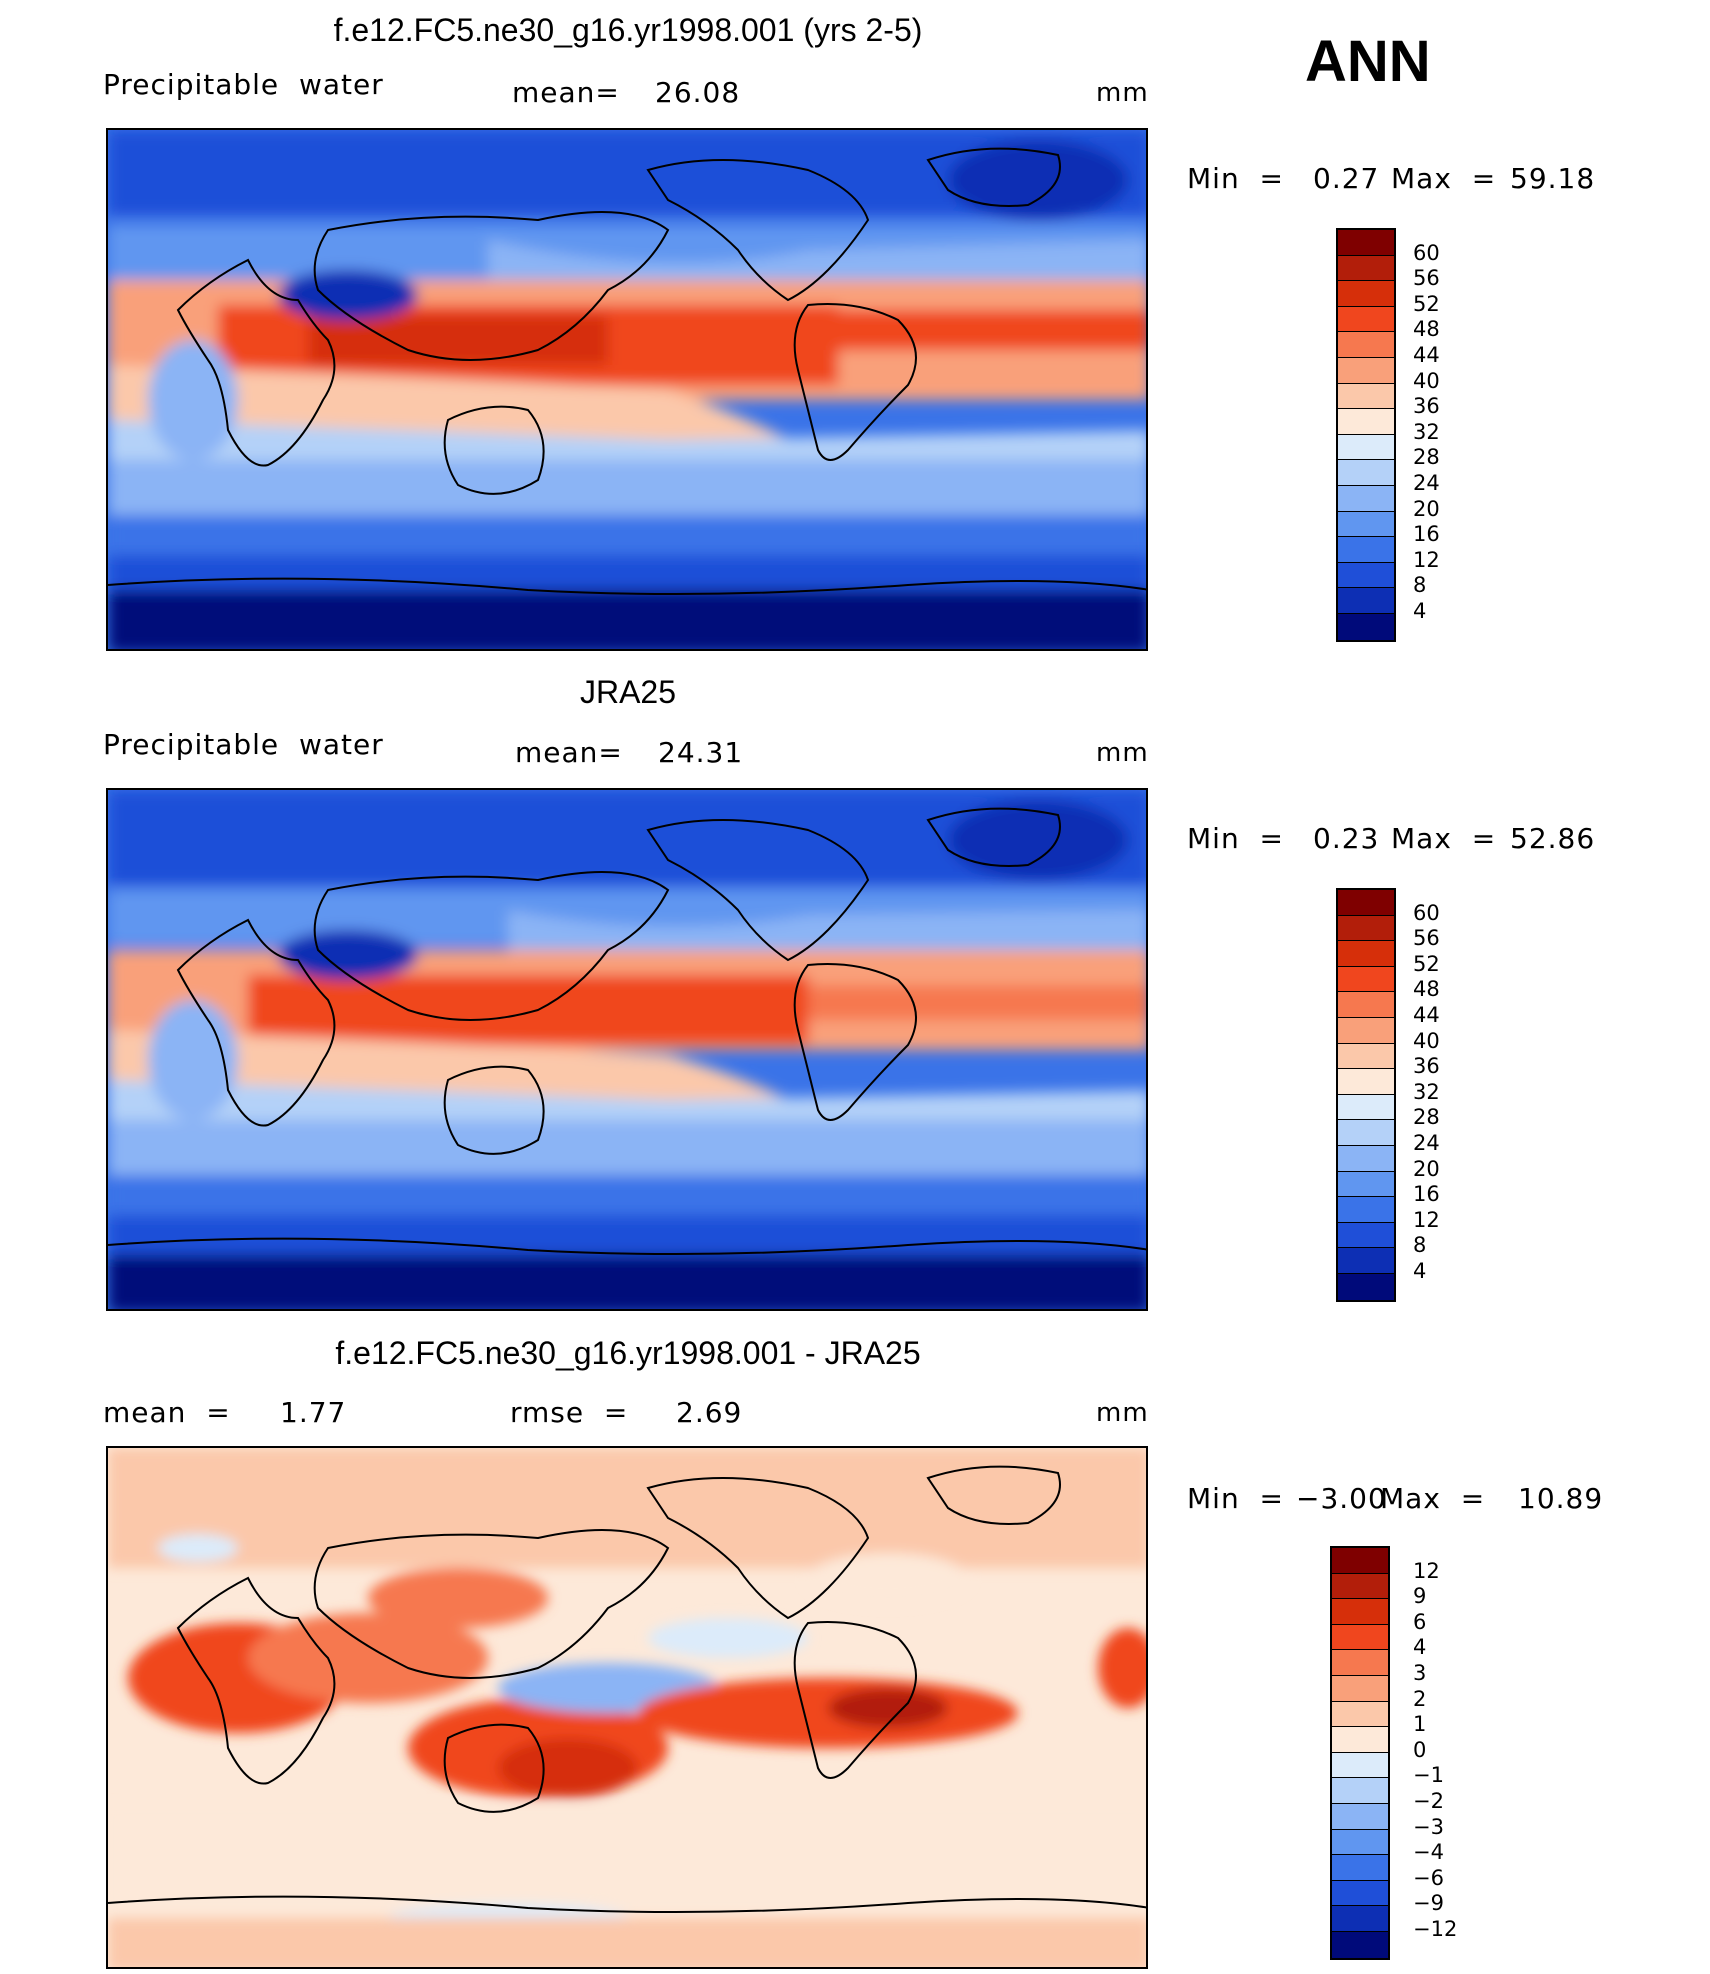 This screenshot has height=1974, width=1710. Describe the element at coordinates (1420, 1698) in the screenshot. I see `colorbar-tick-label: 2` at that location.